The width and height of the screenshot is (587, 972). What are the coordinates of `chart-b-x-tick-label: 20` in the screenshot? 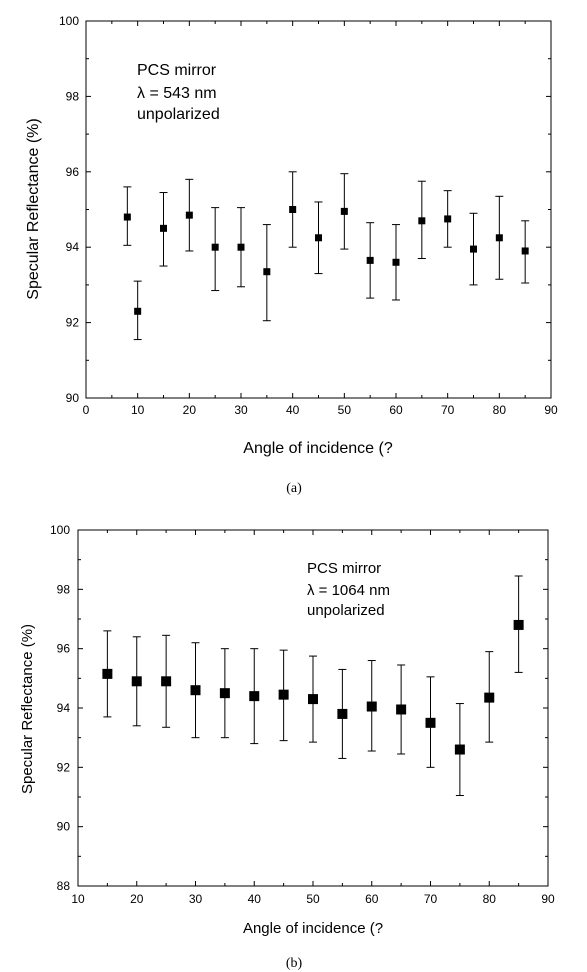 It's located at (137, 899).